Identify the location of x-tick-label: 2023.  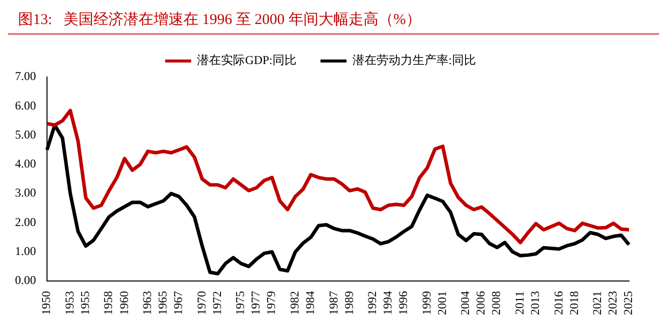
(613, 303).